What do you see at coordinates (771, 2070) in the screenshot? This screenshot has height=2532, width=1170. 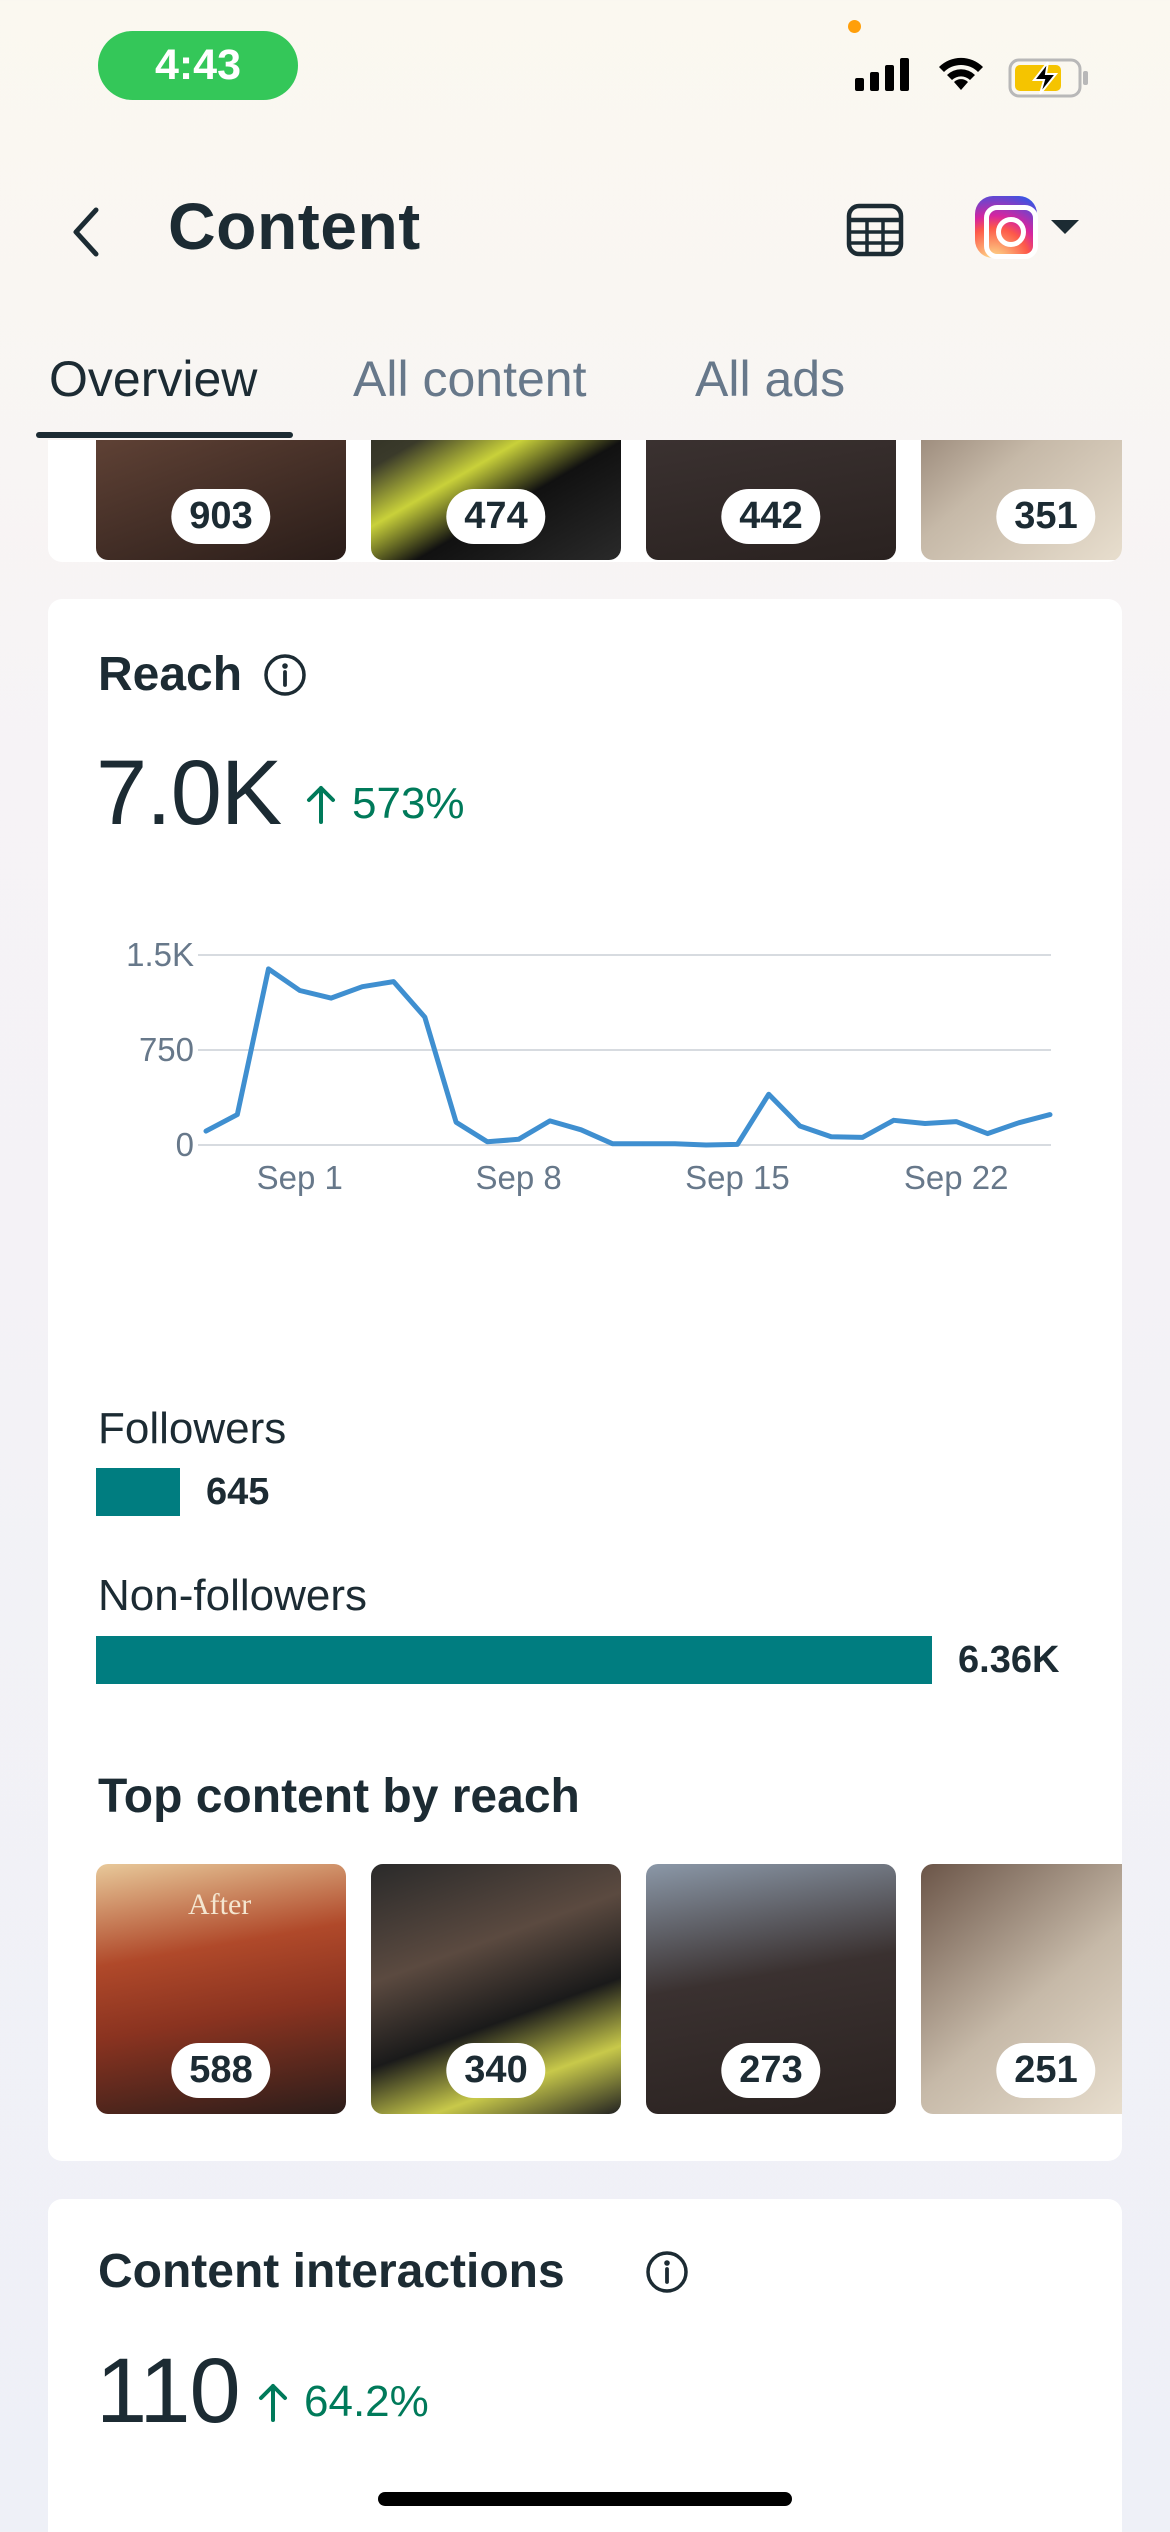 I see `content-count-badge: 273` at bounding box center [771, 2070].